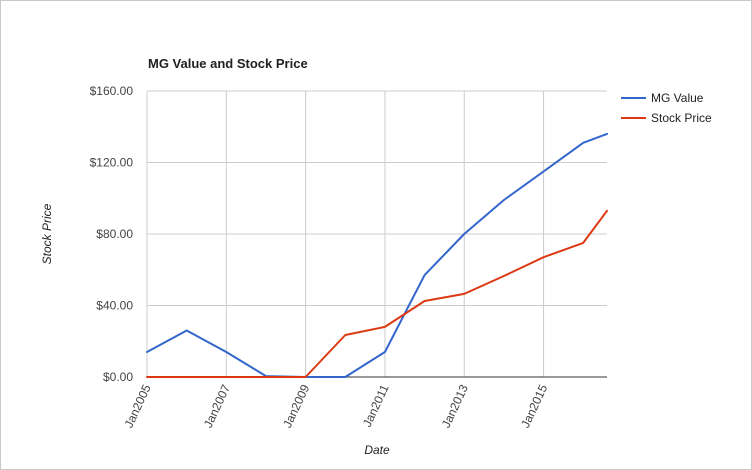  Describe the element at coordinates (296, 406) in the screenshot. I see `x-tick-label: Jan2009` at that location.